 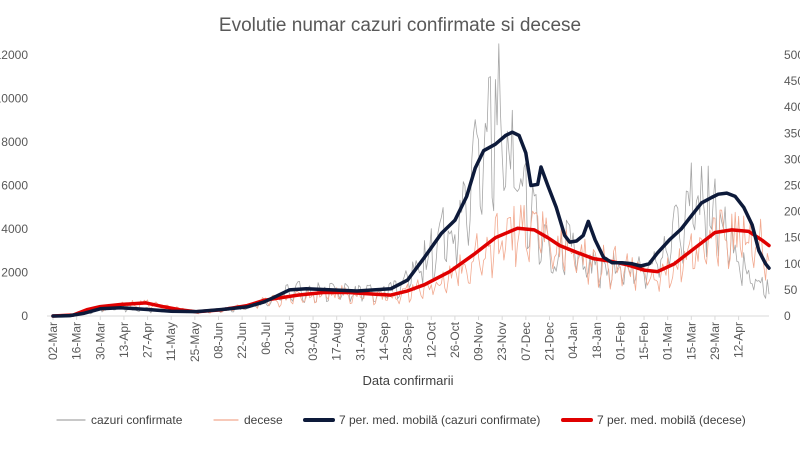 I want to click on x-tick-label: 17-Aug, so click(x=337, y=341).